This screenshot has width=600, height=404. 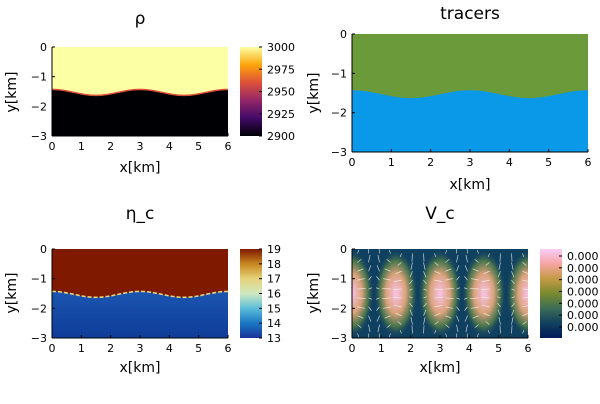 I want to click on colorbar-gradient, so click(x=251, y=293).